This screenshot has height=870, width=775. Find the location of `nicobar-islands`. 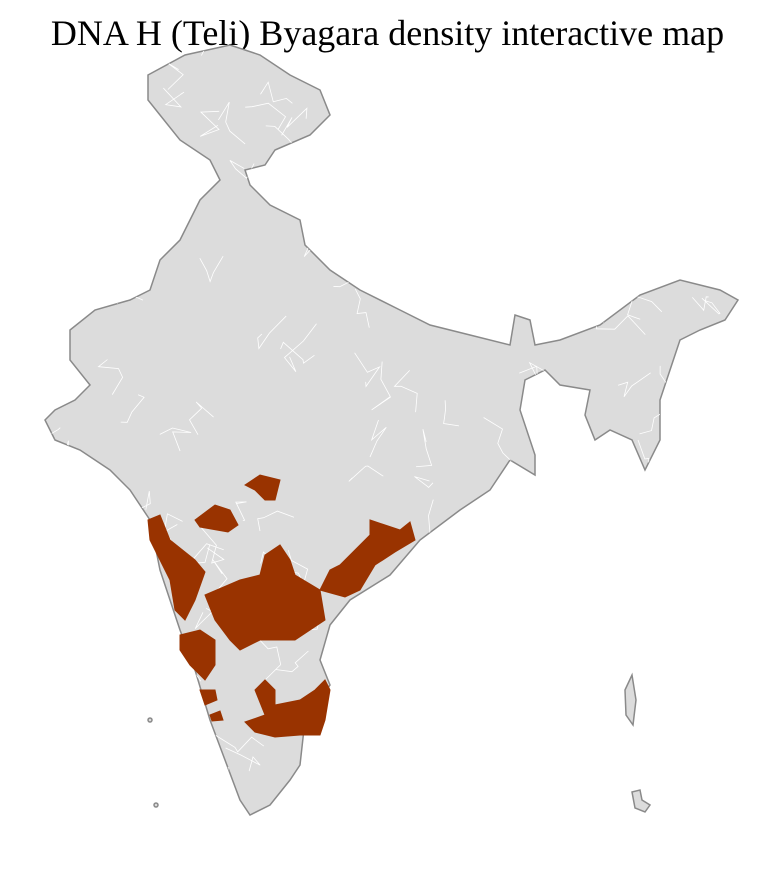

nicobar-islands is located at coordinates (641, 801).